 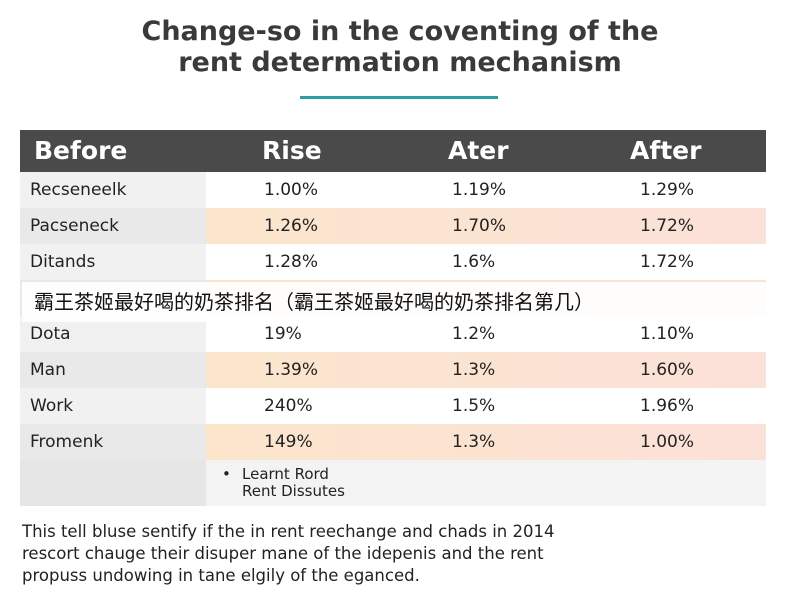 What do you see at coordinates (667, 370) in the screenshot?
I see `cell-after: 1.60%` at bounding box center [667, 370].